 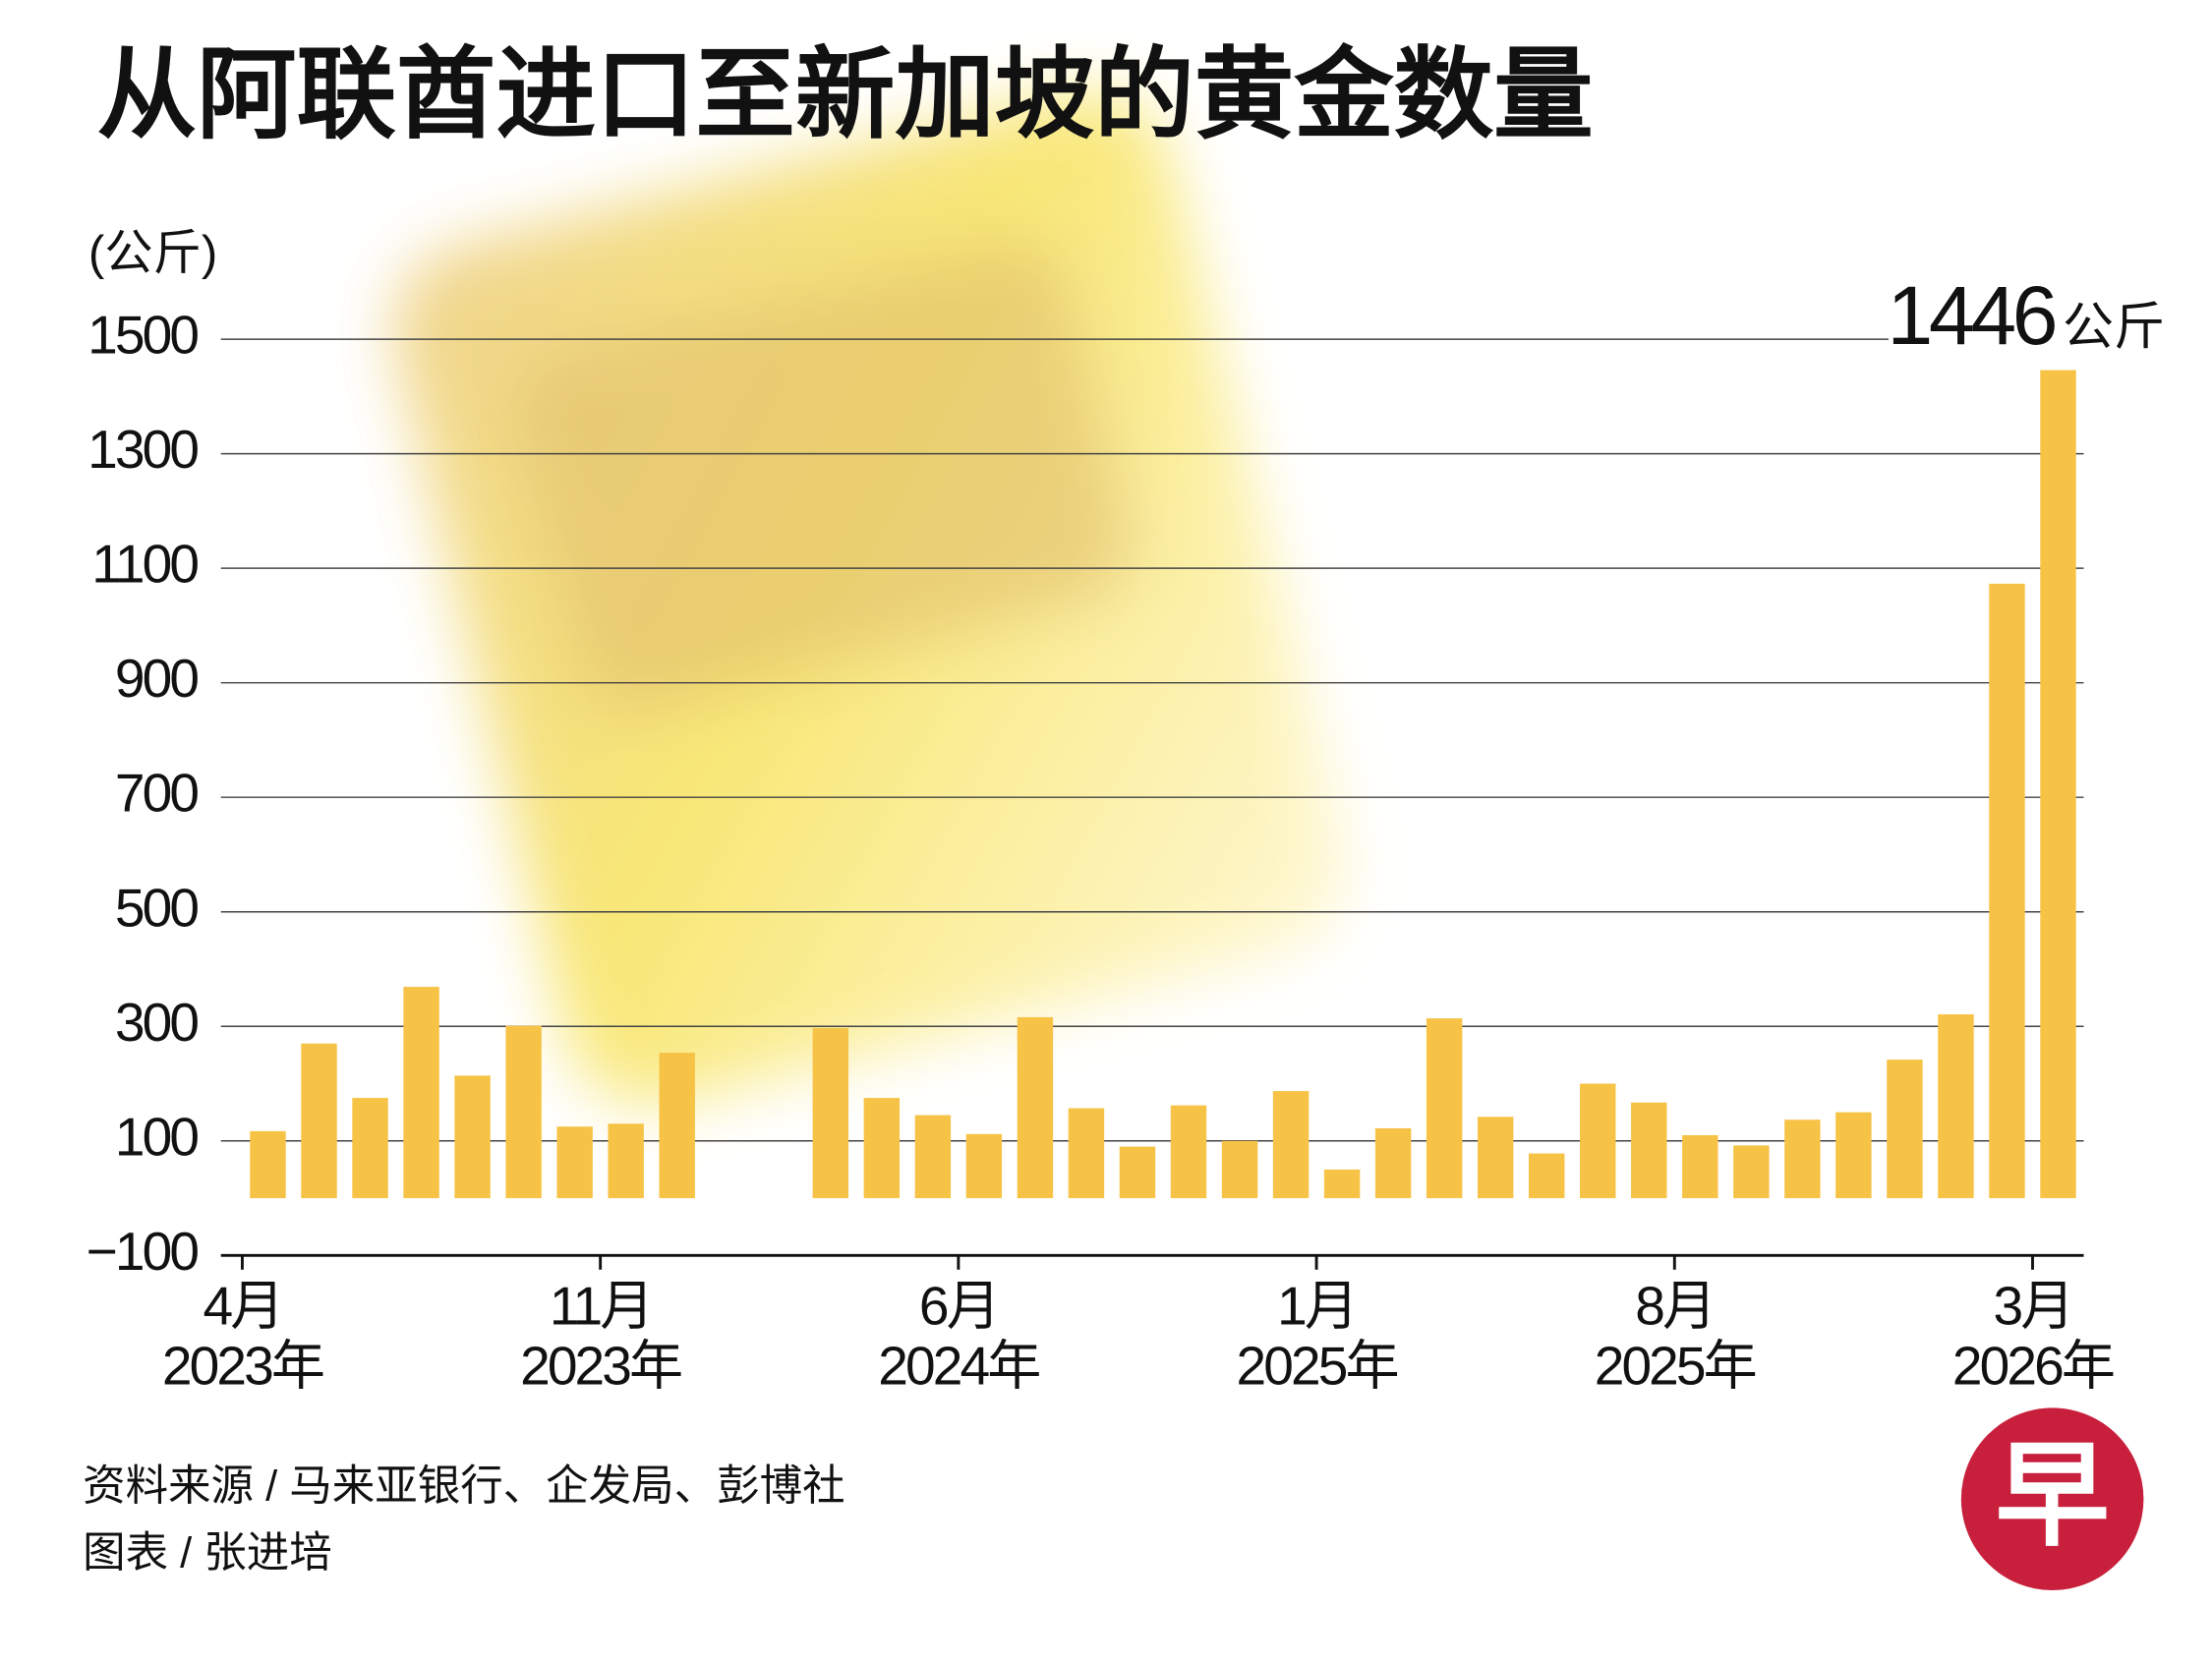 I want to click on x-tick-label: 4月 2023年, so click(x=243, y=1335).